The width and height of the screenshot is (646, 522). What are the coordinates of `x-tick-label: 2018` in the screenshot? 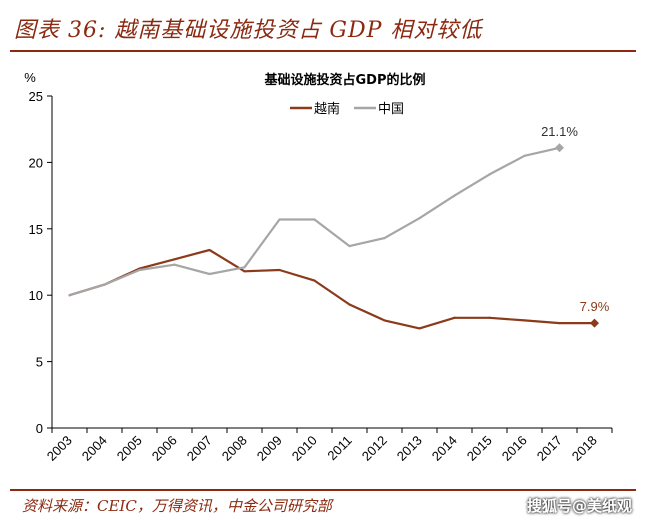 It's located at (584, 448).